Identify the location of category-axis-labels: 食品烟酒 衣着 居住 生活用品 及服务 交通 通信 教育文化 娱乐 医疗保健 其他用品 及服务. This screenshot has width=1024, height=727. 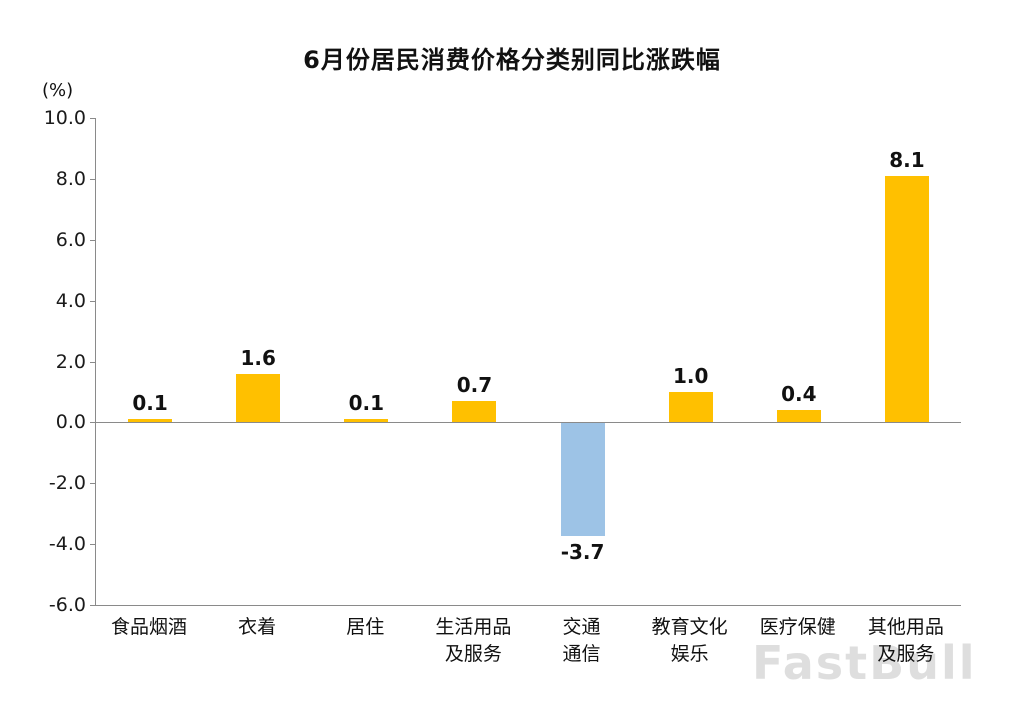
(527, 640).